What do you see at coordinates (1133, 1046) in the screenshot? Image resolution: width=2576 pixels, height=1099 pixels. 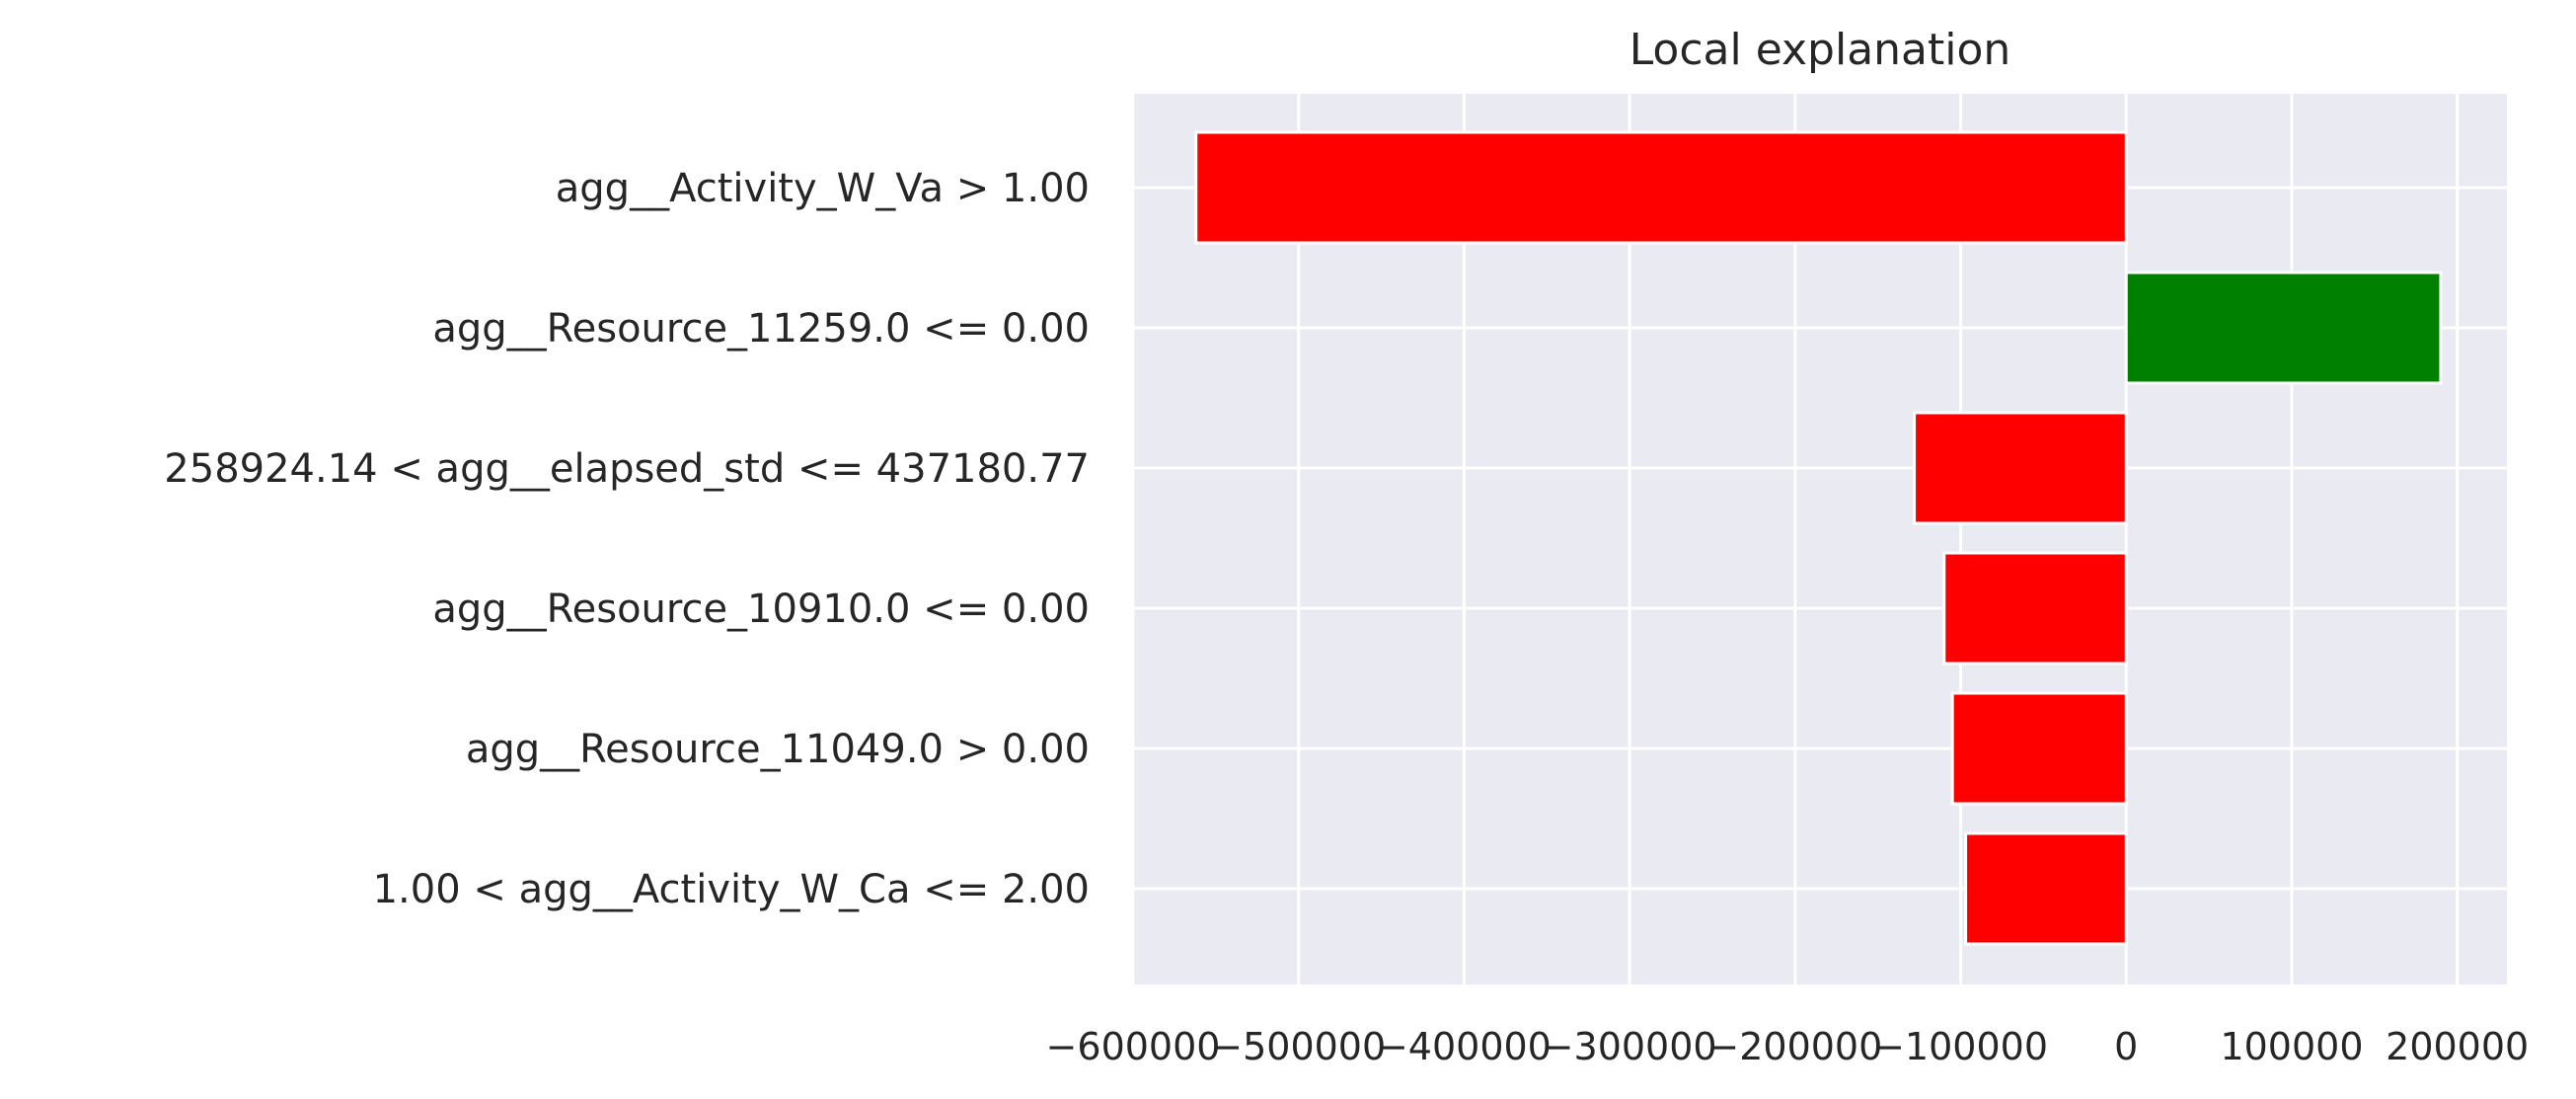 I see `x-tick-label: −600000` at bounding box center [1133, 1046].